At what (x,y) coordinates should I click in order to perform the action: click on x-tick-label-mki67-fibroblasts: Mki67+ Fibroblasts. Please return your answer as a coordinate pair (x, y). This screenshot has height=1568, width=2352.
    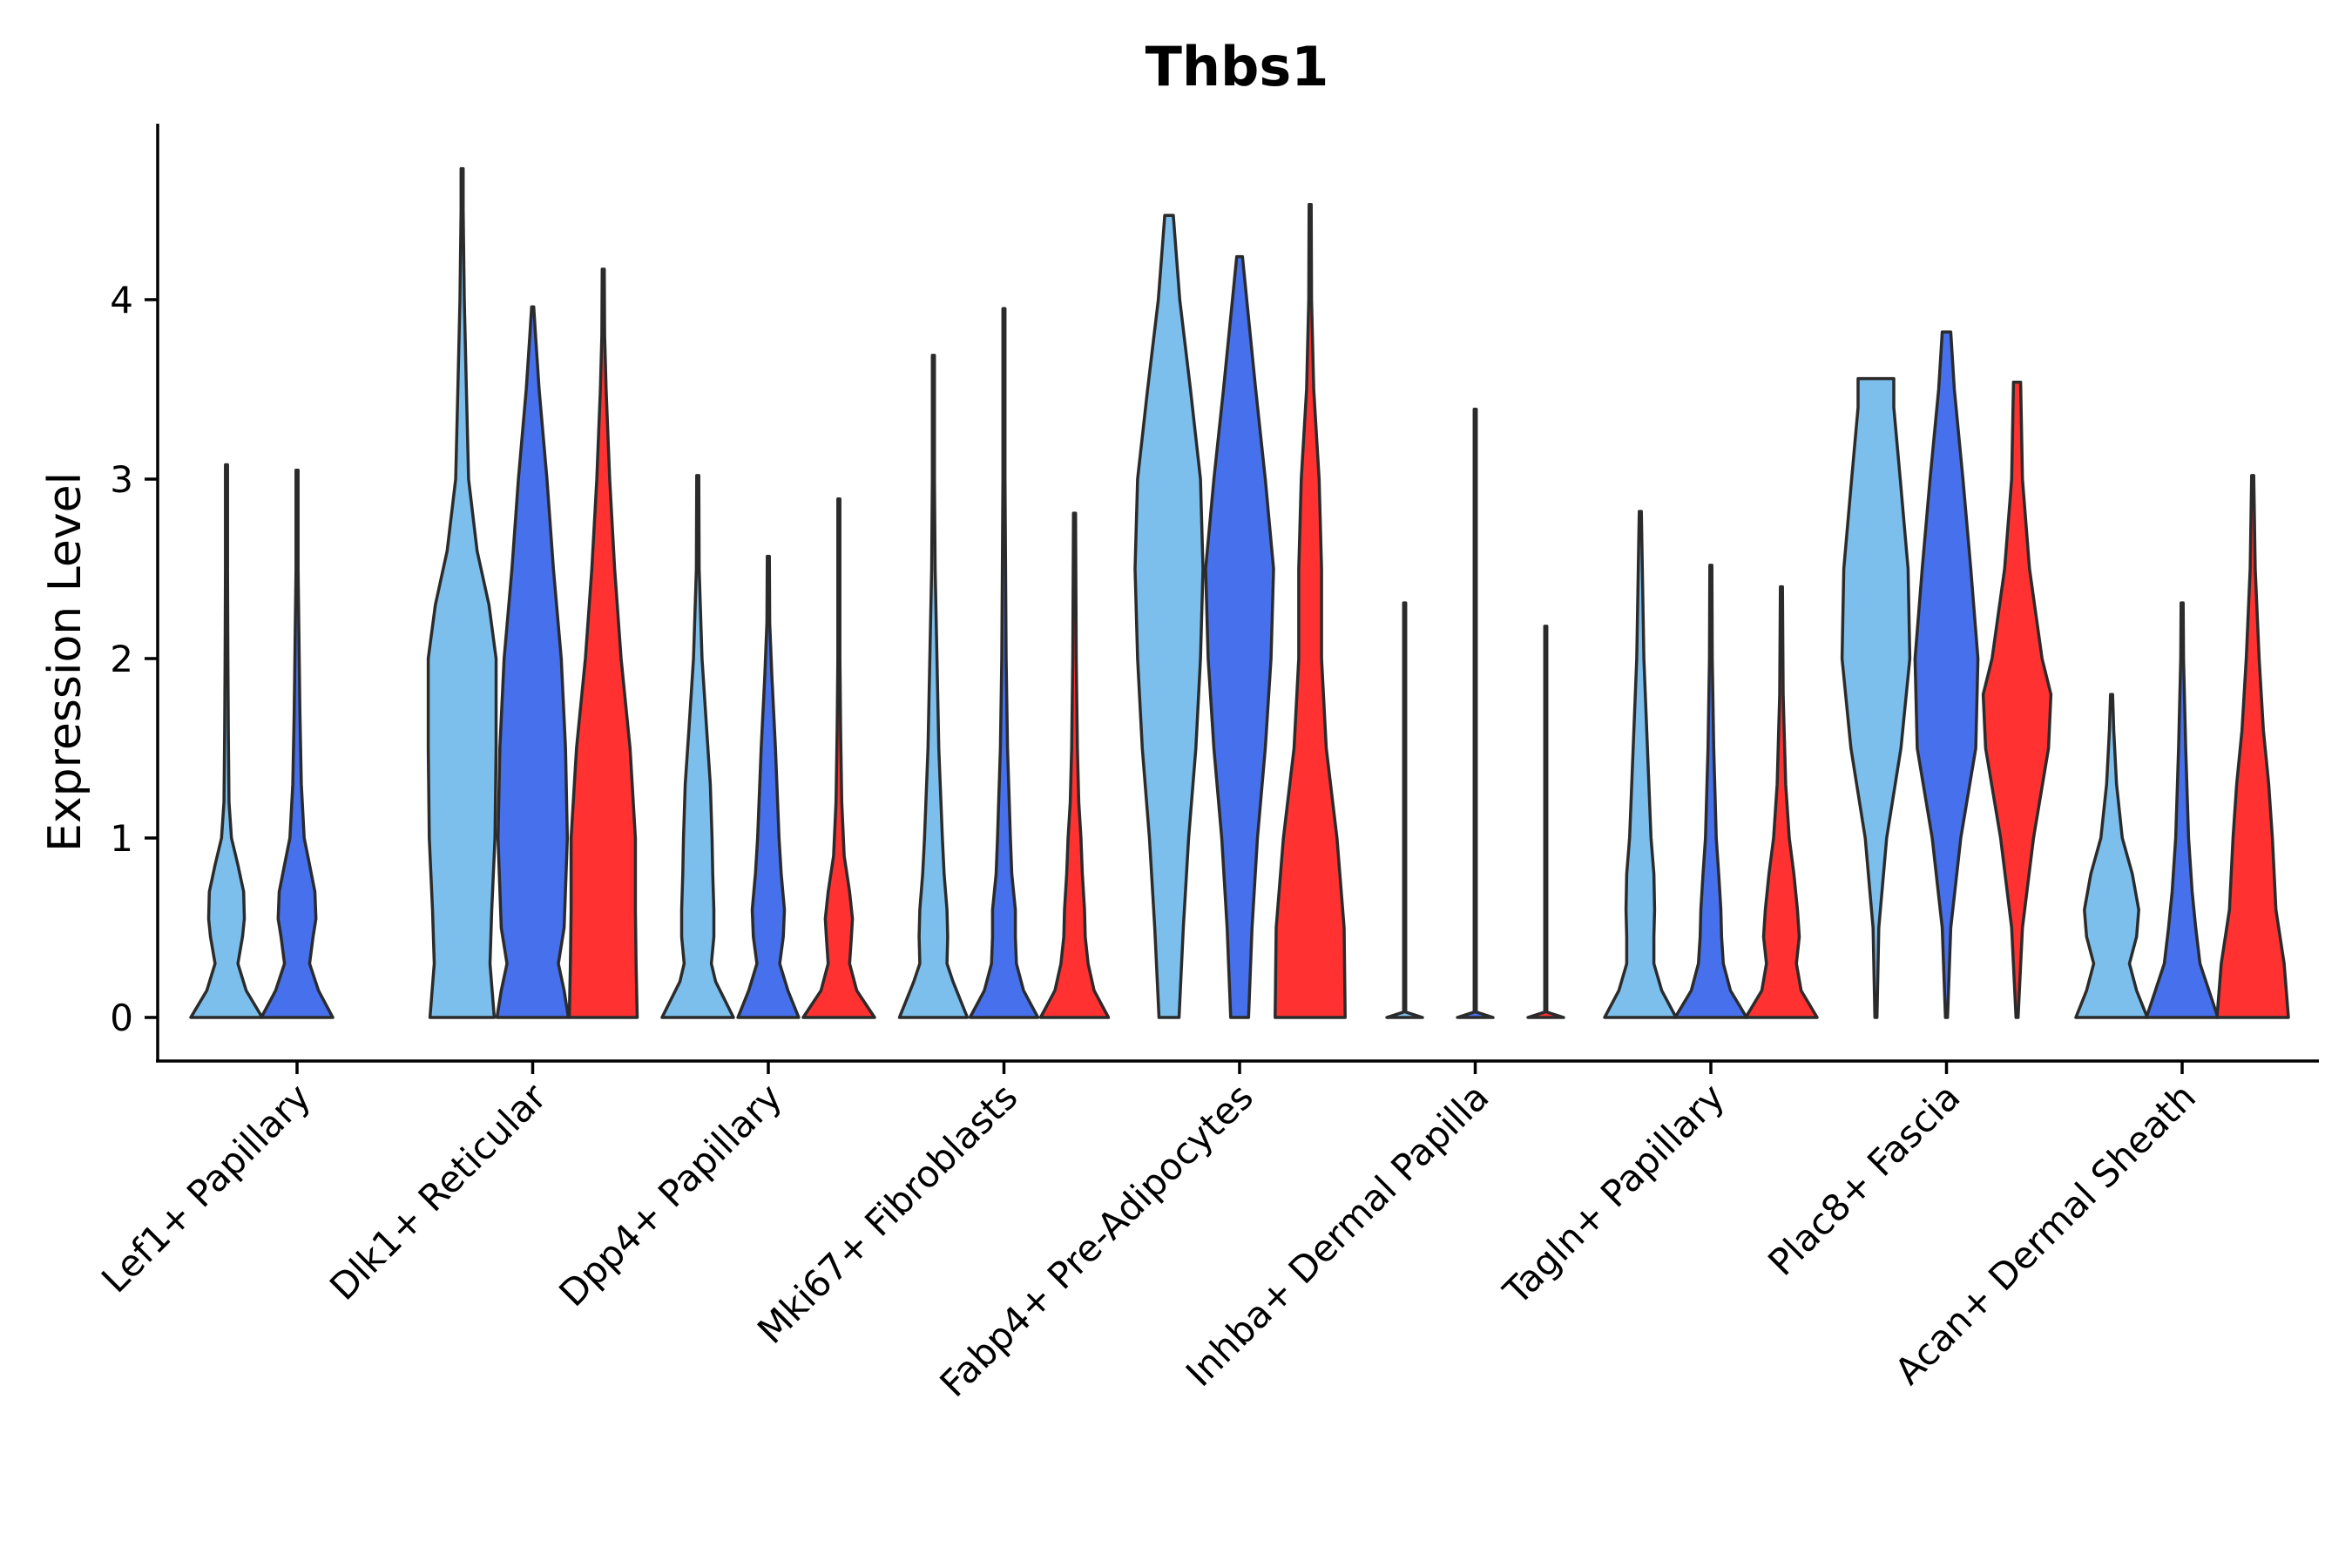
    Looking at the image, I should click on (887, 1213).